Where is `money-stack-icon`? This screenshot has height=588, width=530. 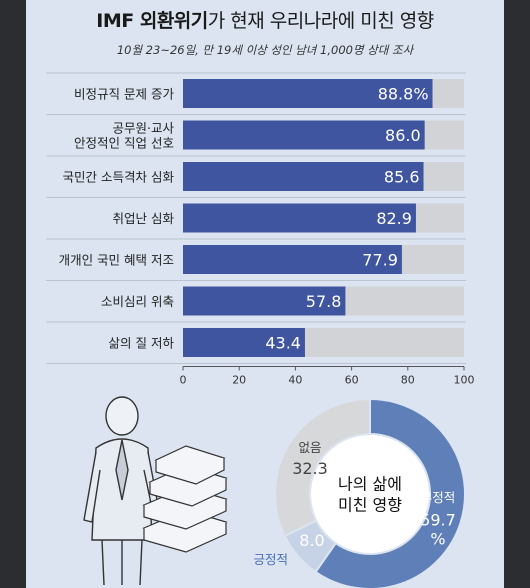
money-stack-icon is located at coordinates (185, 499).